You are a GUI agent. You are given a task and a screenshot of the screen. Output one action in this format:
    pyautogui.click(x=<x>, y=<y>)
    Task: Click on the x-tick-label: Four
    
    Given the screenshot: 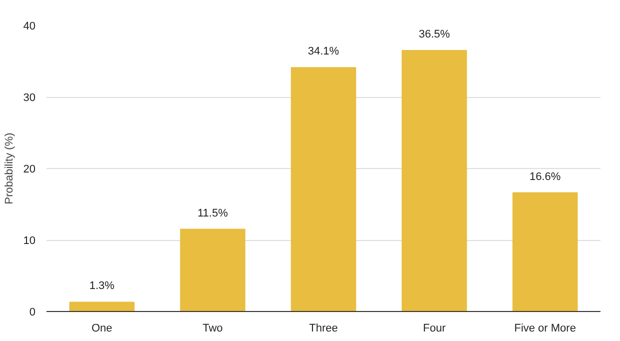 What is the action you would take?
    pyautogui.click(x=434, y=328)
    